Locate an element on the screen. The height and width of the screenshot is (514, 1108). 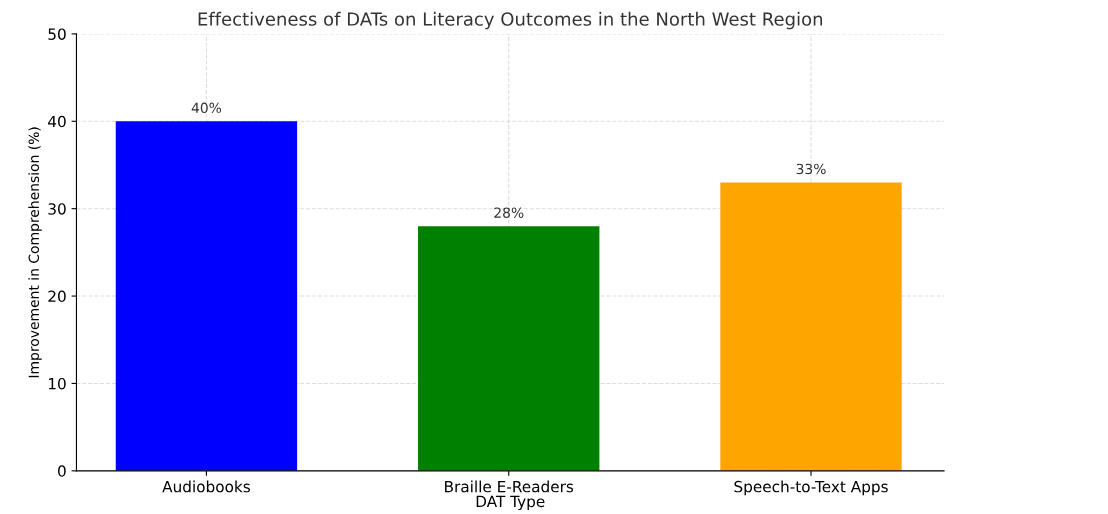
x-tick-label: Braille E-Readers is located at coordinates (509, 486).